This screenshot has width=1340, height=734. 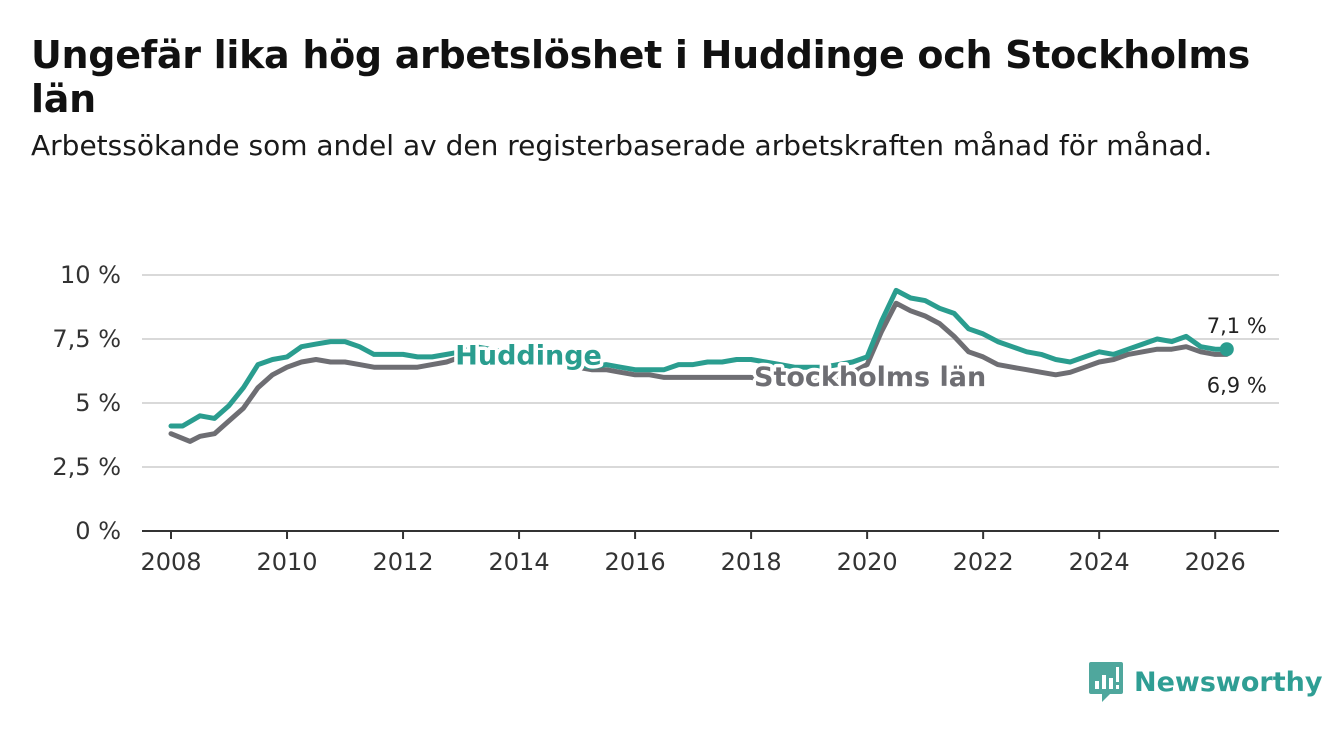 What do you see at coordinates (86, 467) in the screenshot?
I see `y-tick-label: 2,5 %` at bounding box center [86, 467].